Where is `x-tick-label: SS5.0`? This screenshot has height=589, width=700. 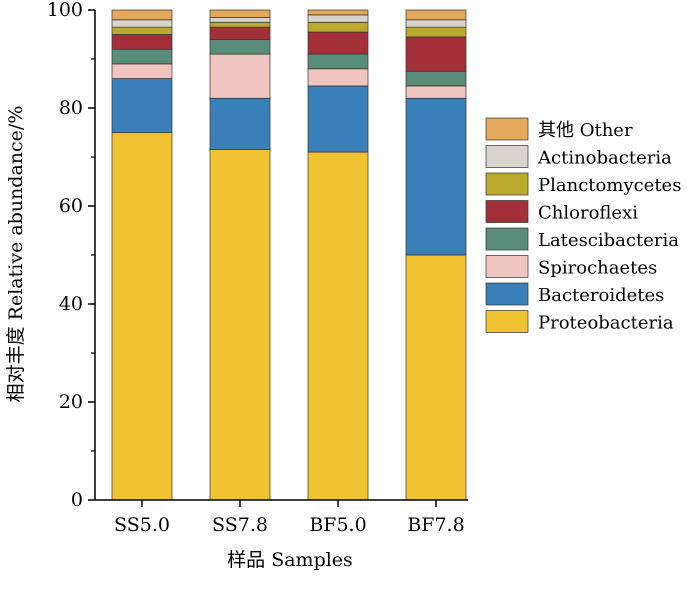
x-tick-label: SS5.0 is located at coordinates (142, 525).